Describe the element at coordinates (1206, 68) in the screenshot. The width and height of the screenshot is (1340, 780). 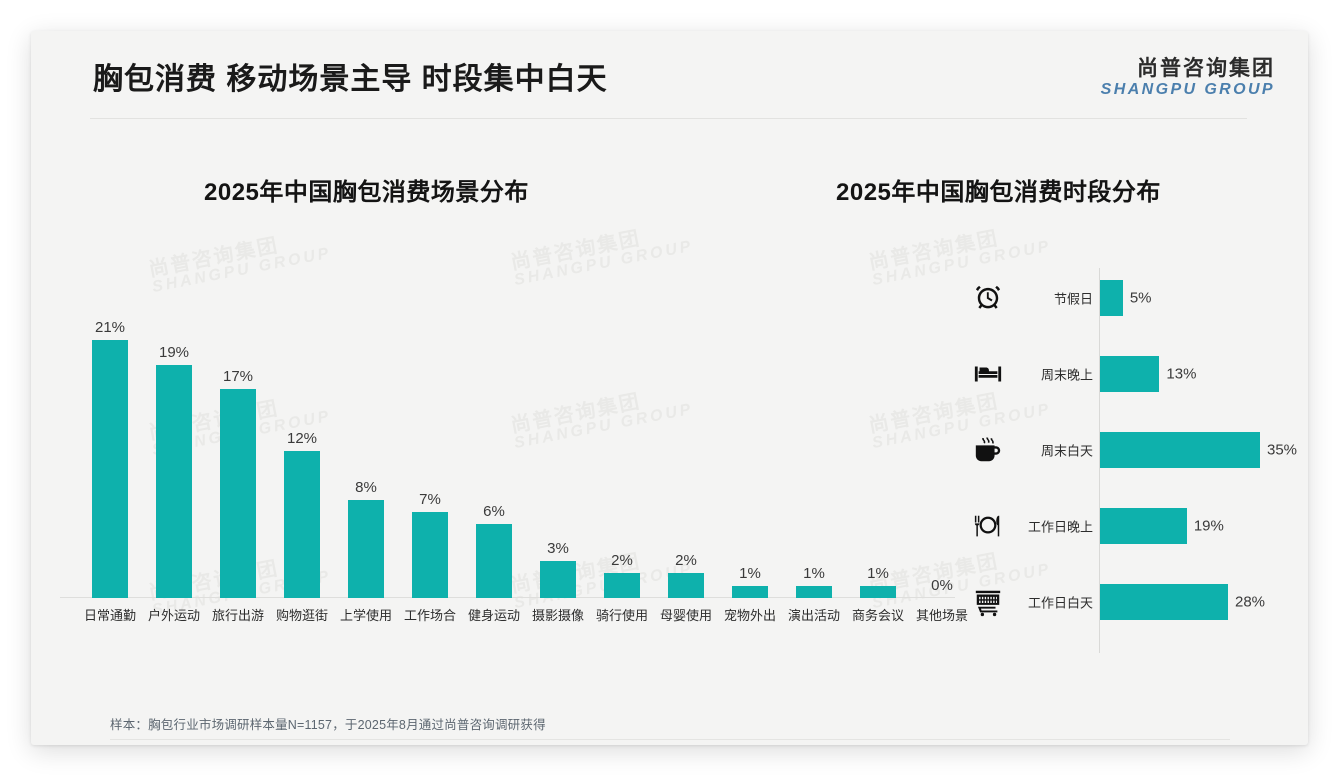
I see `brand-name-cn: 尚普咨询集团` at that location.